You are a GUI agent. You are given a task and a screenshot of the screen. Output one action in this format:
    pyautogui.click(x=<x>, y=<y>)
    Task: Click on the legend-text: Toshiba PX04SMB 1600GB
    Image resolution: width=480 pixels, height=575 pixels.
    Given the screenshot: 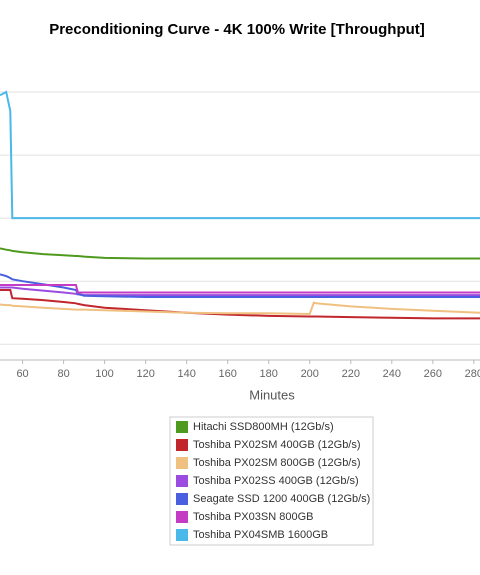 What is the action you would take?
    pyautogui.click(x=260, y=535)
    